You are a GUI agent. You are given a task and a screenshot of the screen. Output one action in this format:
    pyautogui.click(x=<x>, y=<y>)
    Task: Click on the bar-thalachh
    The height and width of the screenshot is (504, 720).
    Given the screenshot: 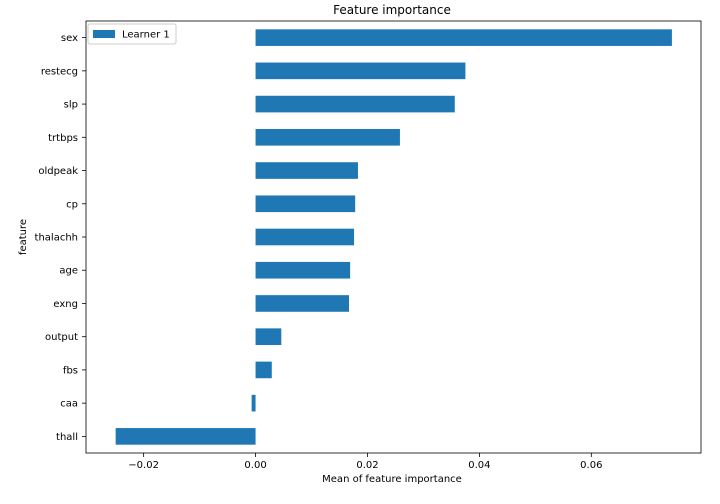 What is the action you would take?
    pyautogui.click(x=305, y=237)
    